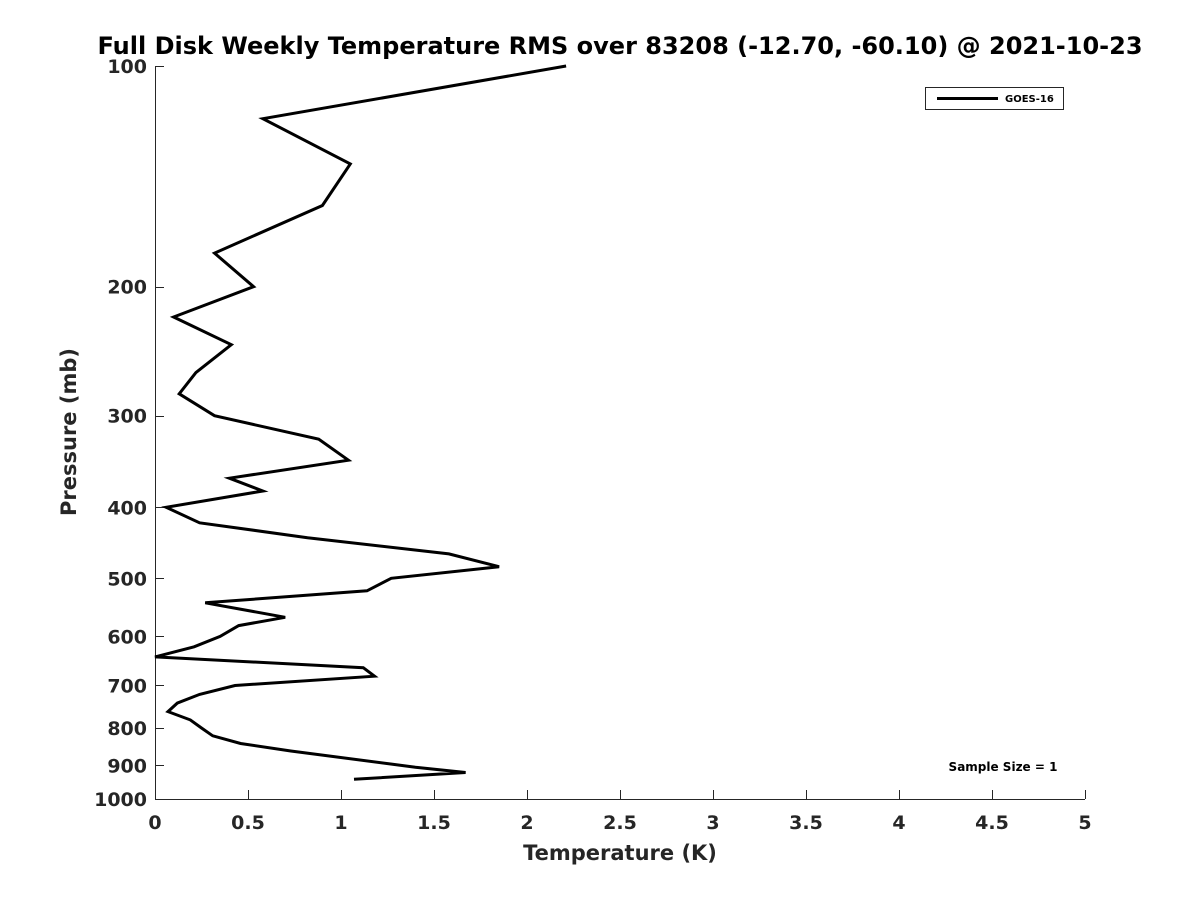 This screenshot has width=1200, height=900. What do you see at coordinates (1029, 99) in the screenshot?
I see `legend-label-goes-16: GOES-16` at bounding box center [1029, 99].